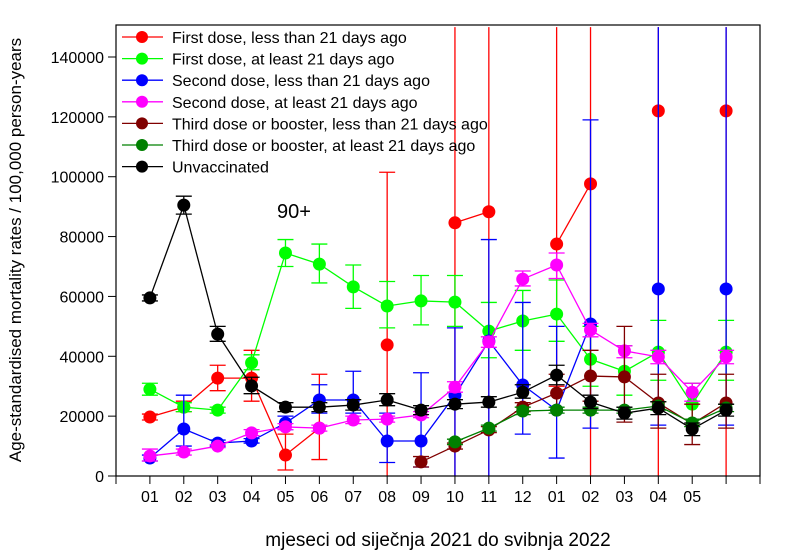 The width and height of the screenshot is (785, 557). What do you see at coordinates (489, 497) in the screenshot?
I see `x-tick-label: 11` at bounding box center [489, 497].